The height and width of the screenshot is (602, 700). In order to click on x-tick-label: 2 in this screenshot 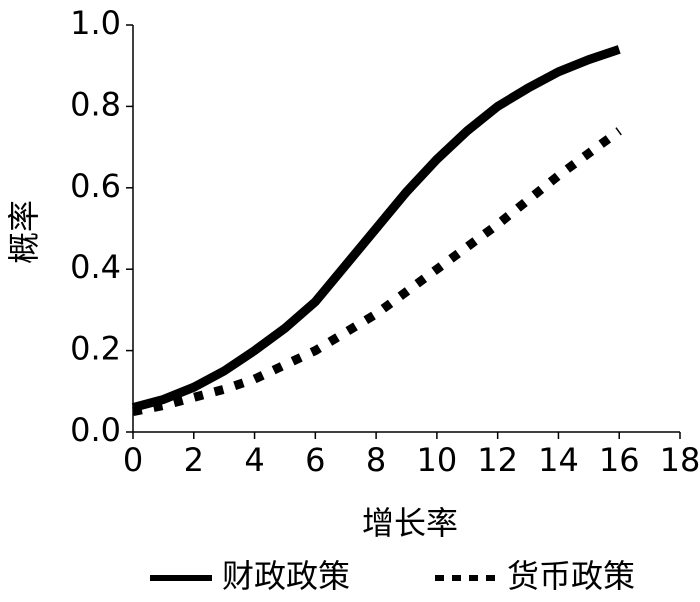, I will do `click(194, 460)`.